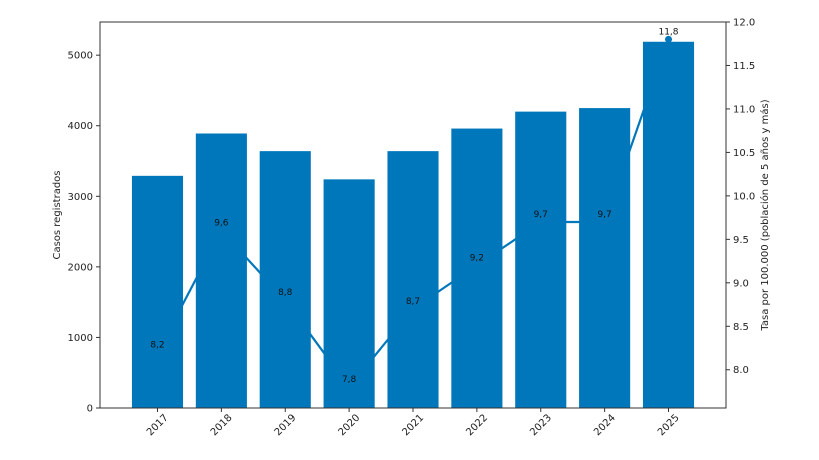  I want to click on bar-2017, so click(157, 291).